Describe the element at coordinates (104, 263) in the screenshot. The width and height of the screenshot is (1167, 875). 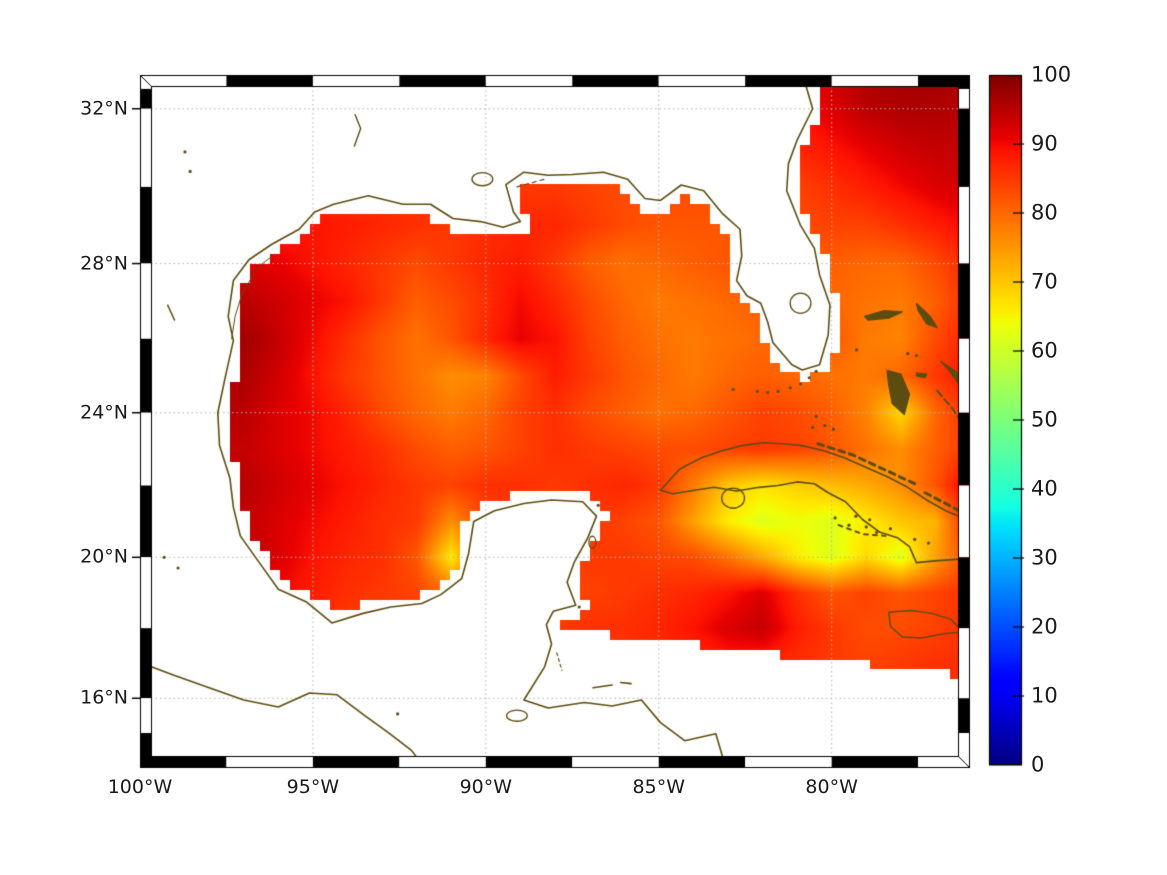
I see `lat-tick-label-28°N: 28°N` at that location.